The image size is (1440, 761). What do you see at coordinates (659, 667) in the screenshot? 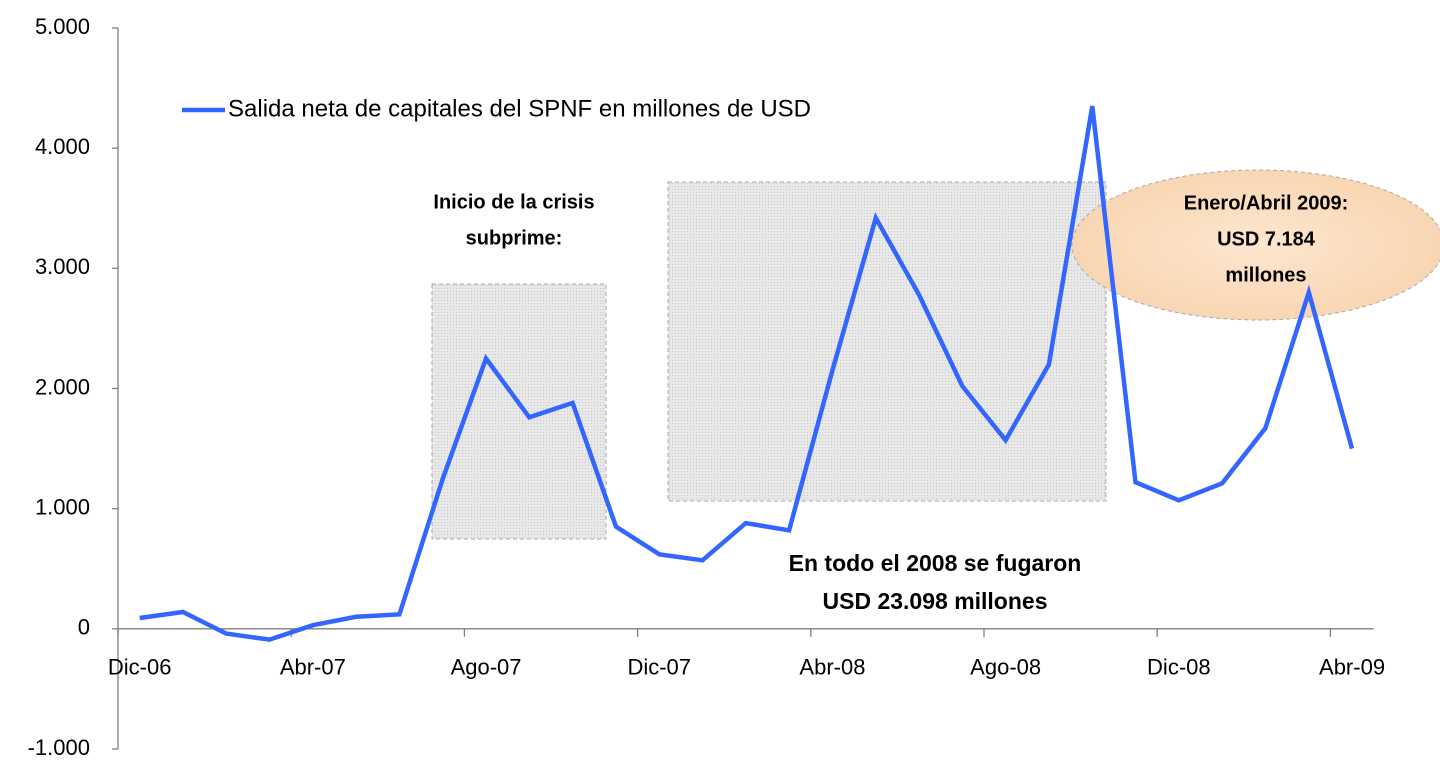
I see `x-tick-label: Dic-07` at bounding box center [659, 667].